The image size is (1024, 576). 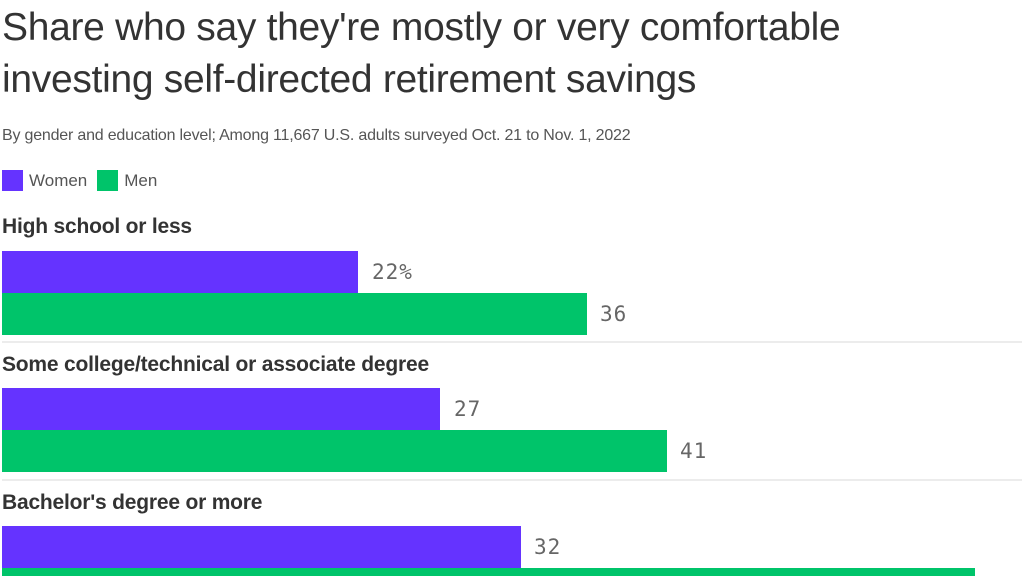 What do you see at coordinates (694, 451) in the screenshot?
I see `value-men-some-college: 41` at bounding box center [694, 451].